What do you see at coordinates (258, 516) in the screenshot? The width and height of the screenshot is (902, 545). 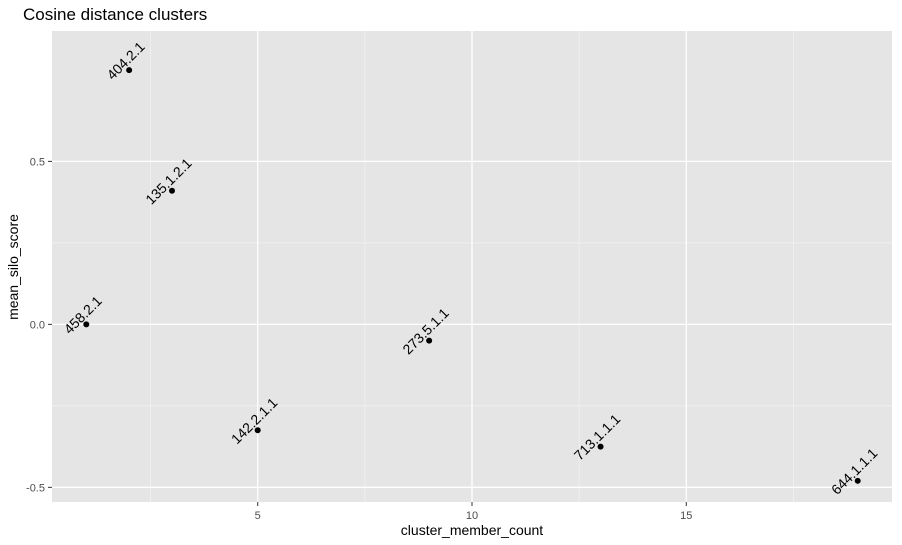 I see `x-tick-label: 5` at bounding box center [258, 516].